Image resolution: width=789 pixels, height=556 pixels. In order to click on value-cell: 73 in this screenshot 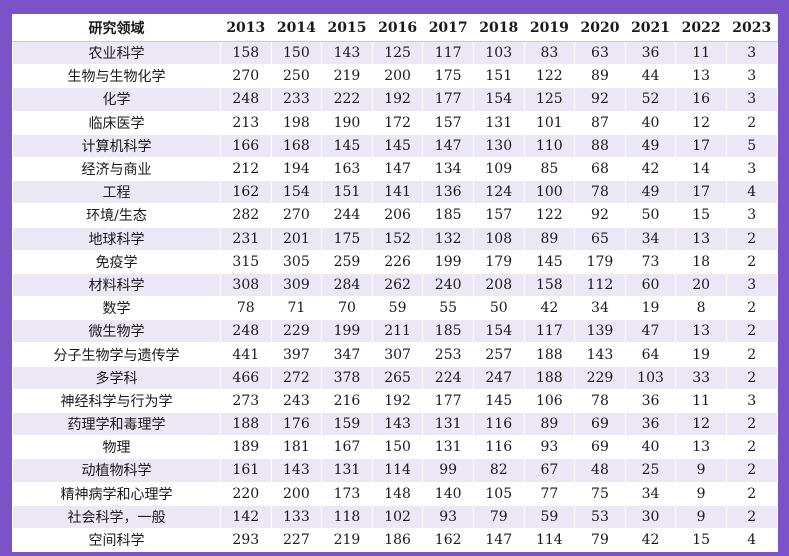, I will do `click(650, 261)`.